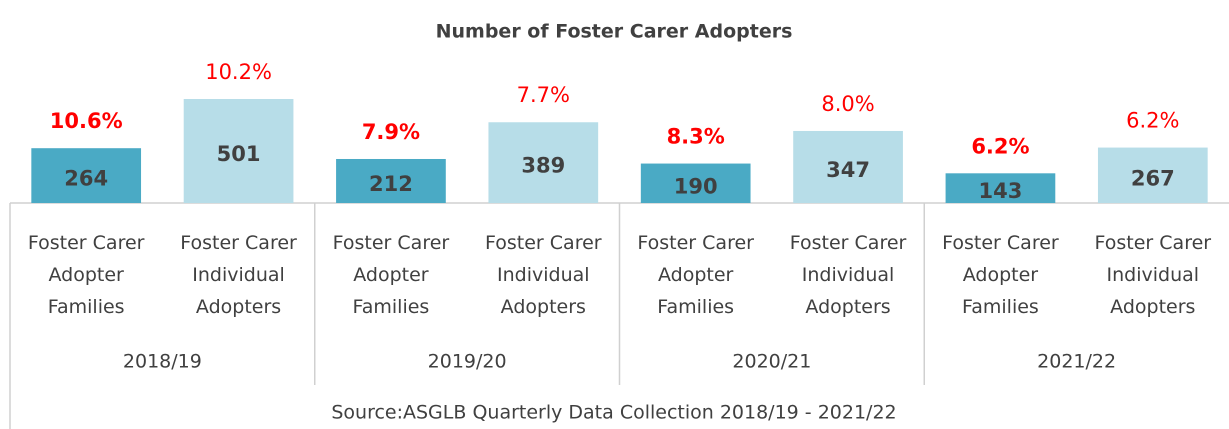 The image size is (1229, 429). Describe the element at coordinates (614, 32) in the screenshot. I see `chart-title: Number of Foster Carer Adopters` at that location.